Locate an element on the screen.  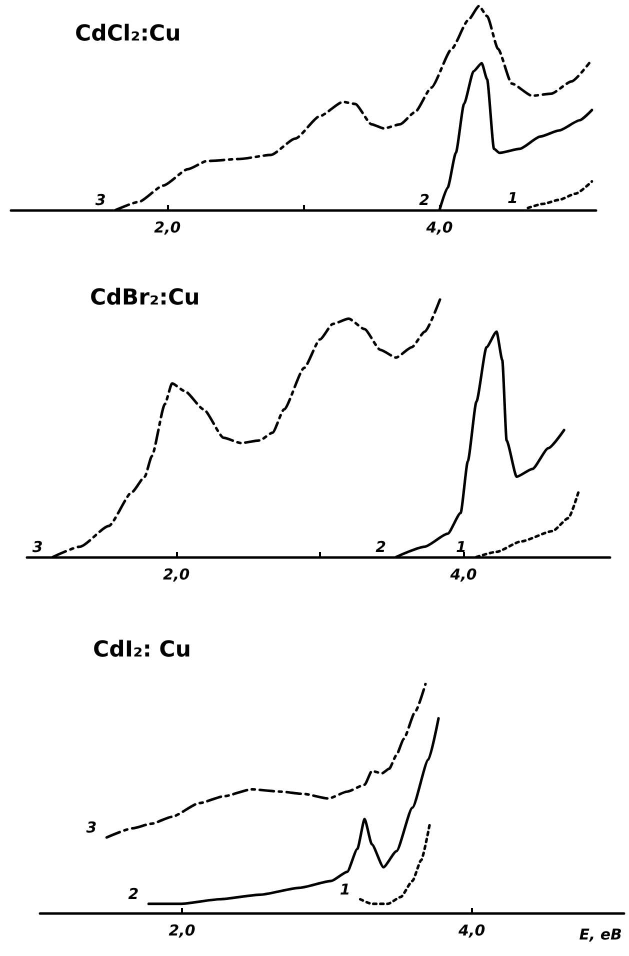
x-axis-title: E, еВ is located at coordinates (600, 935).